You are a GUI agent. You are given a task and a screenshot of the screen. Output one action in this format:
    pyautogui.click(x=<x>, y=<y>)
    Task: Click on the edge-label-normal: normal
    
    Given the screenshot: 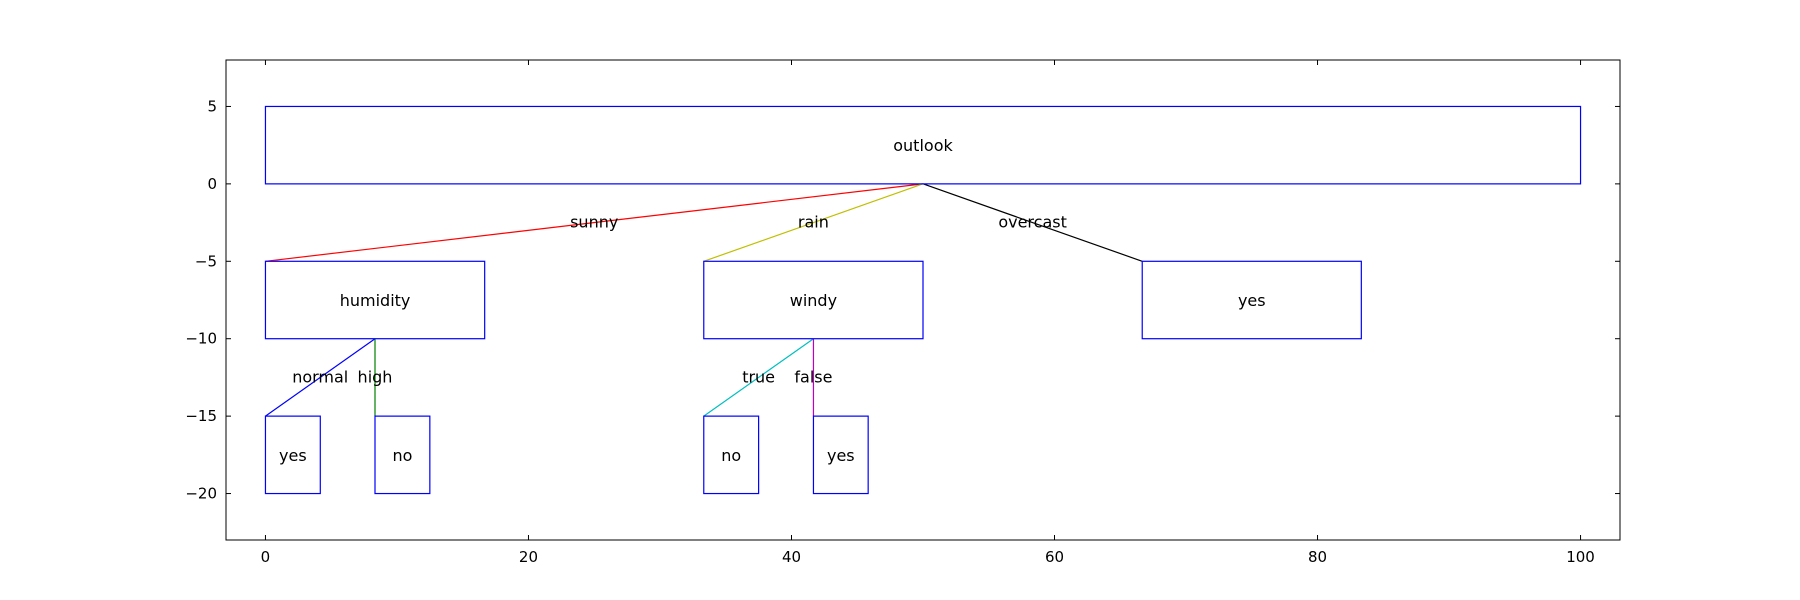 What is the action you would take?
    pyautogui.click(x=320, y=376)
    